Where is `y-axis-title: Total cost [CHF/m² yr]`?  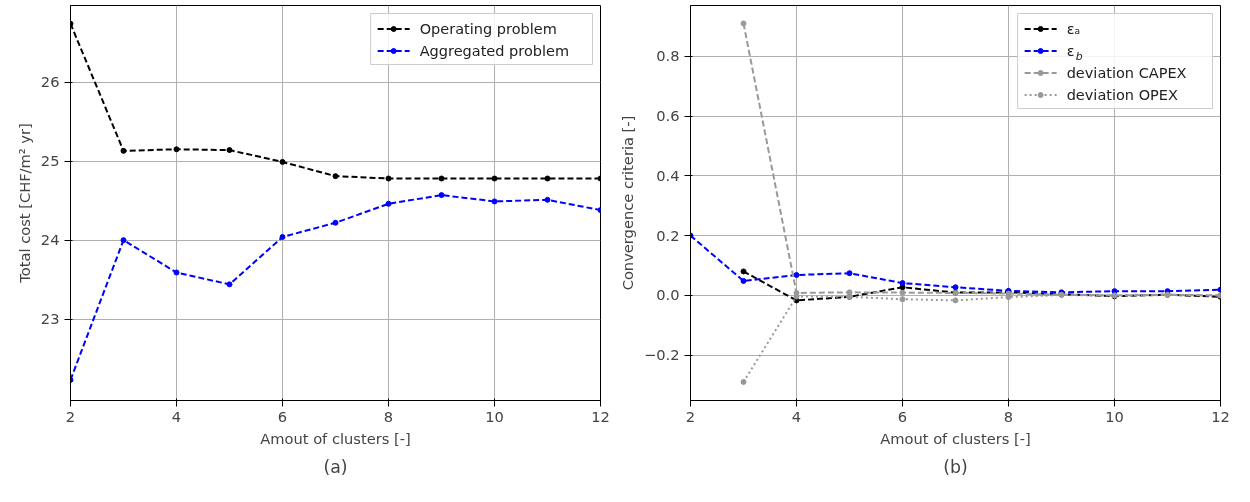
y-axis-title: Total cost [CHF/m² yr] is located at coordinates (24, 203).